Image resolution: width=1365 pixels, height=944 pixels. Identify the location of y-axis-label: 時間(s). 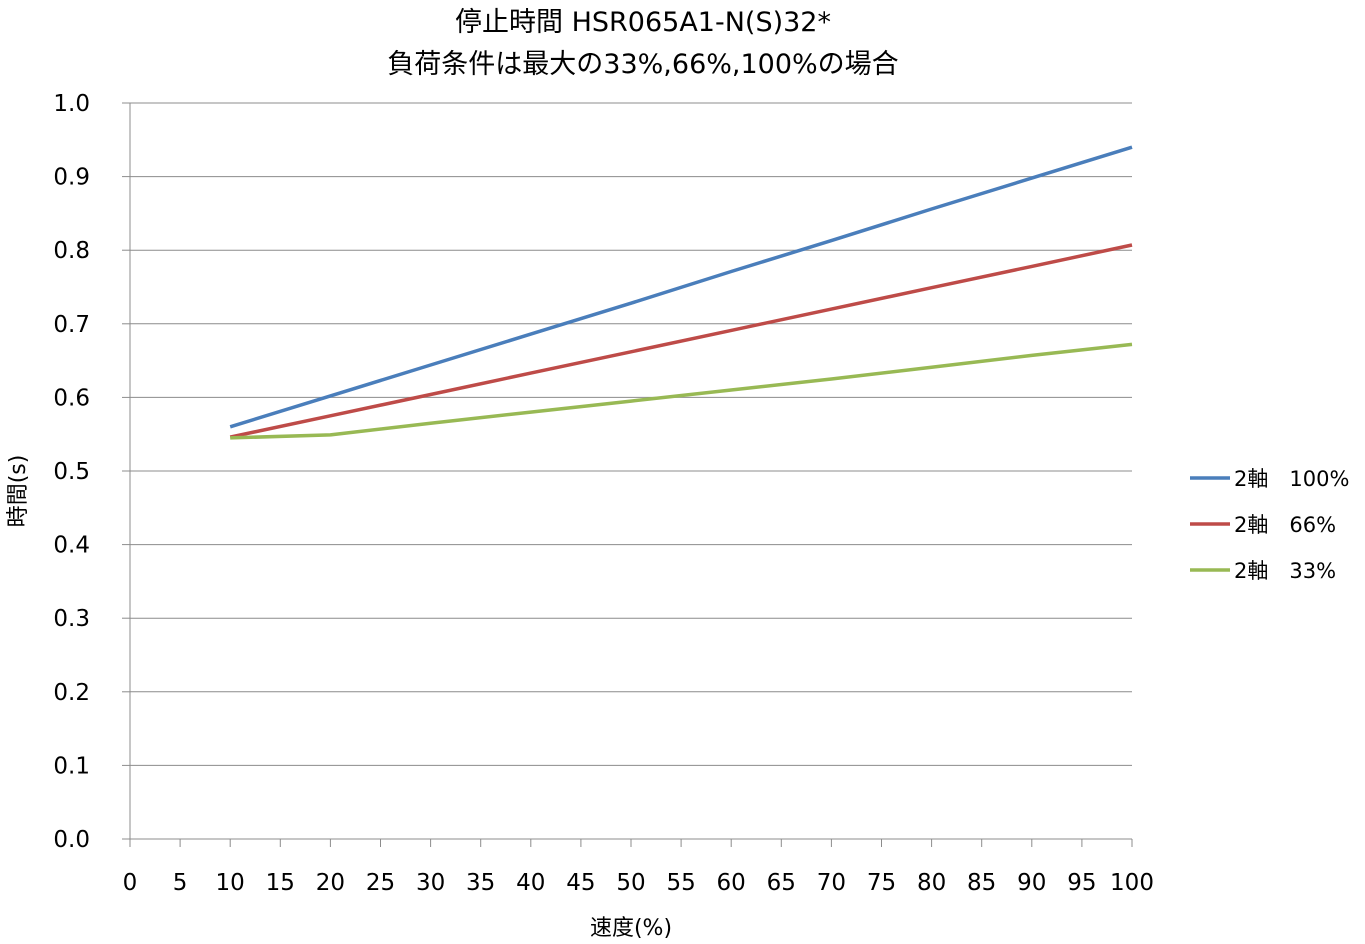
(18, 491).